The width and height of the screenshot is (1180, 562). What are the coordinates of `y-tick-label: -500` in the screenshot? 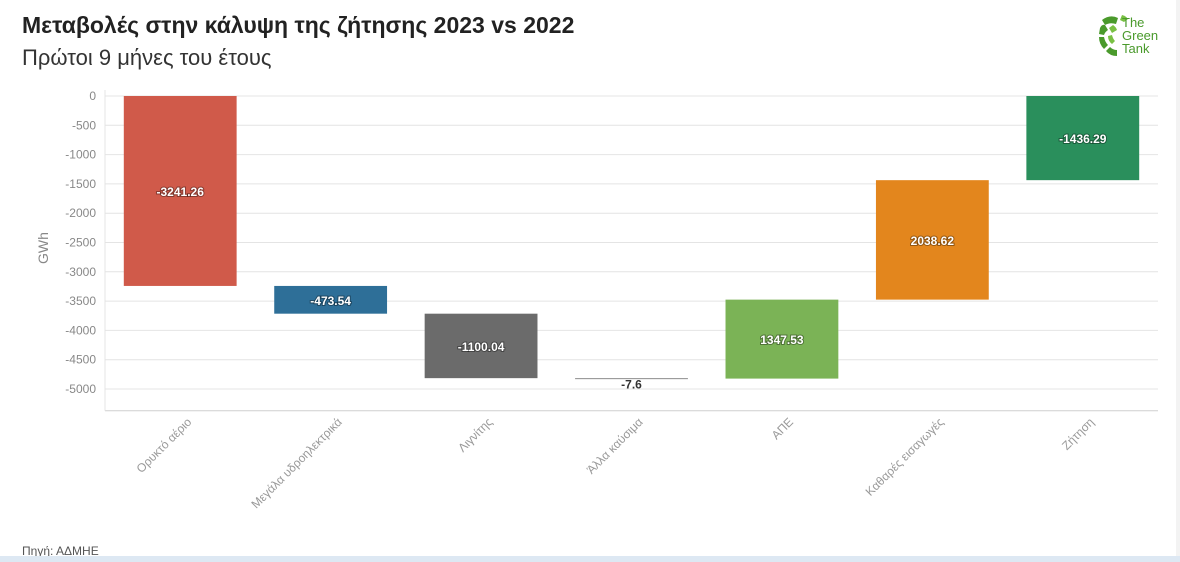 It's located at (84, 125).